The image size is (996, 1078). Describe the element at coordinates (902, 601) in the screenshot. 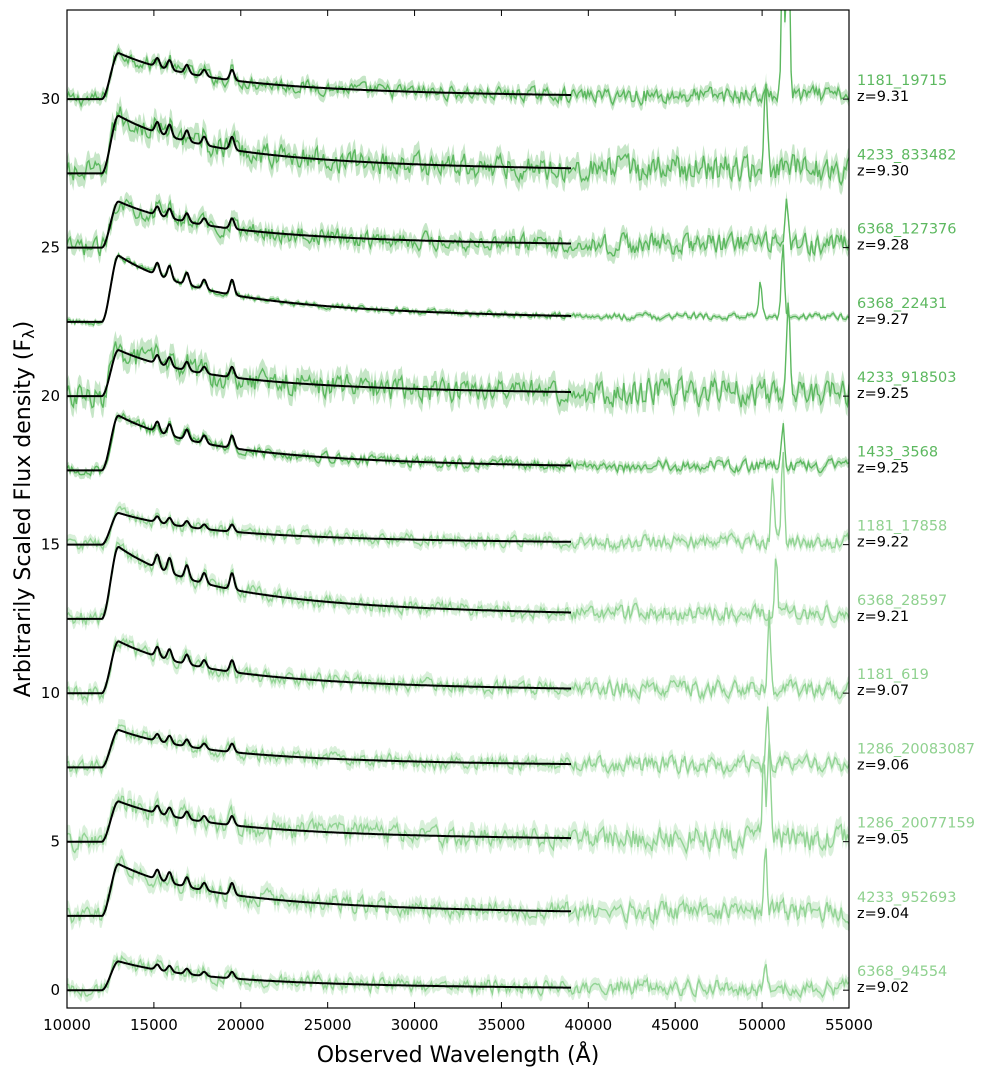

I see `spectrum-name-label: 6368_28597` at that location.